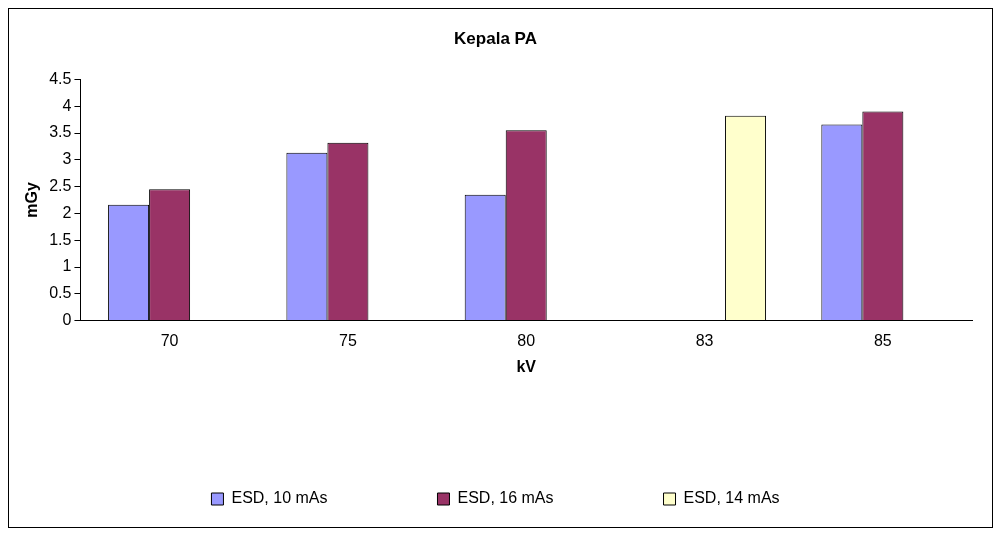 Image resolution: width=1003 pixels, height=538 pixels. What do you see at coordinates (495, 38) in the screenshot?
I see `chart-title: Kepala PA` at bounding box center [495, 38].